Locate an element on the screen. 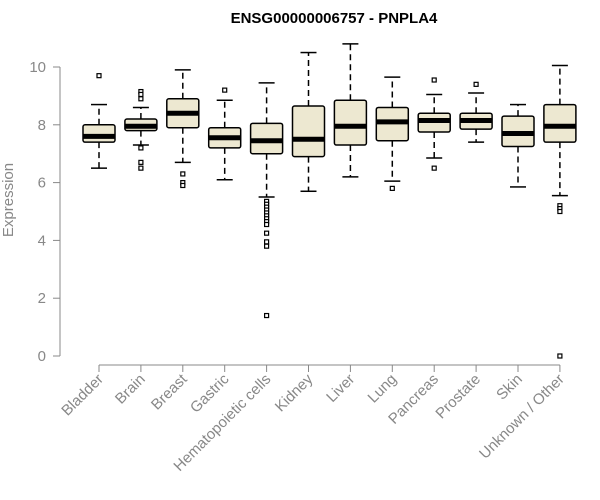  box-kidney is located at coordinates (308, 122).